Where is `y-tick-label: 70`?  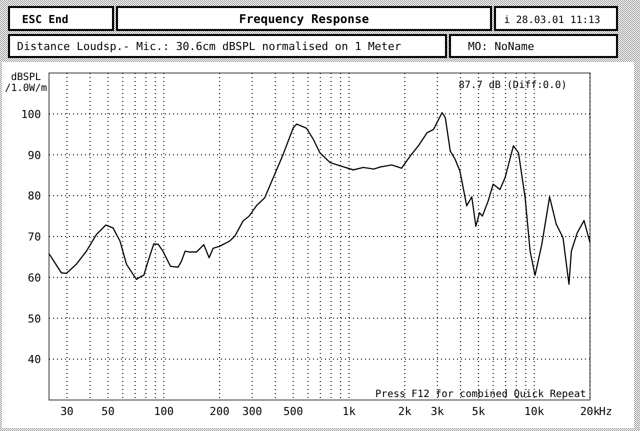
y-tick-label: 70 is located at coordinates (34, 237).